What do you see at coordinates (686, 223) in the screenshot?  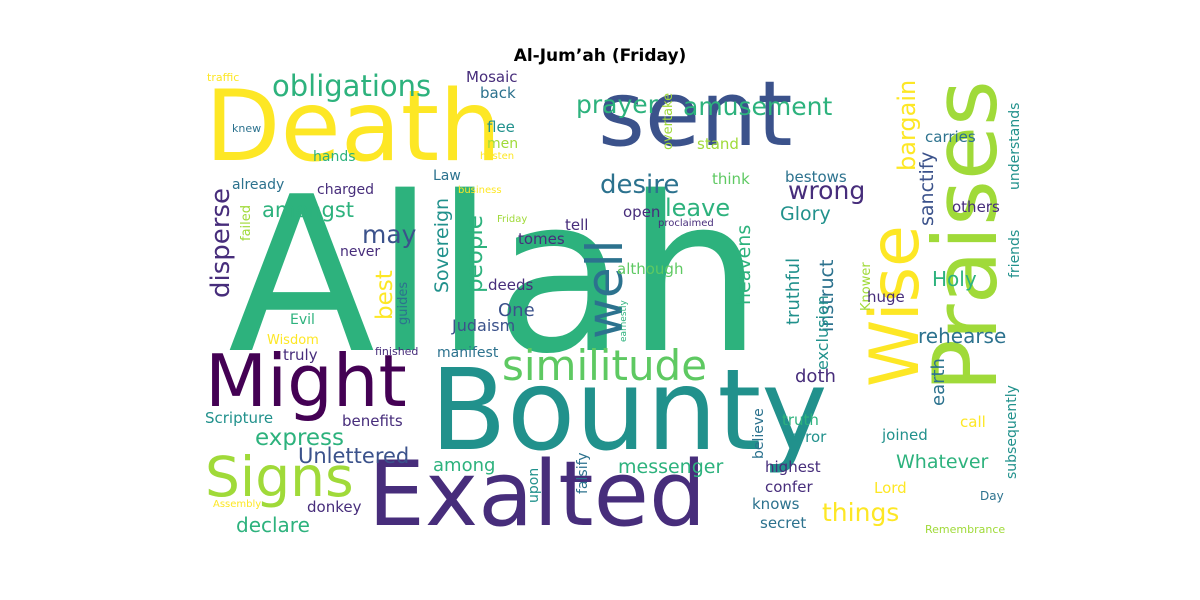 I see `word-proclaimed: proclaimed` at bounding box center [686, 223].